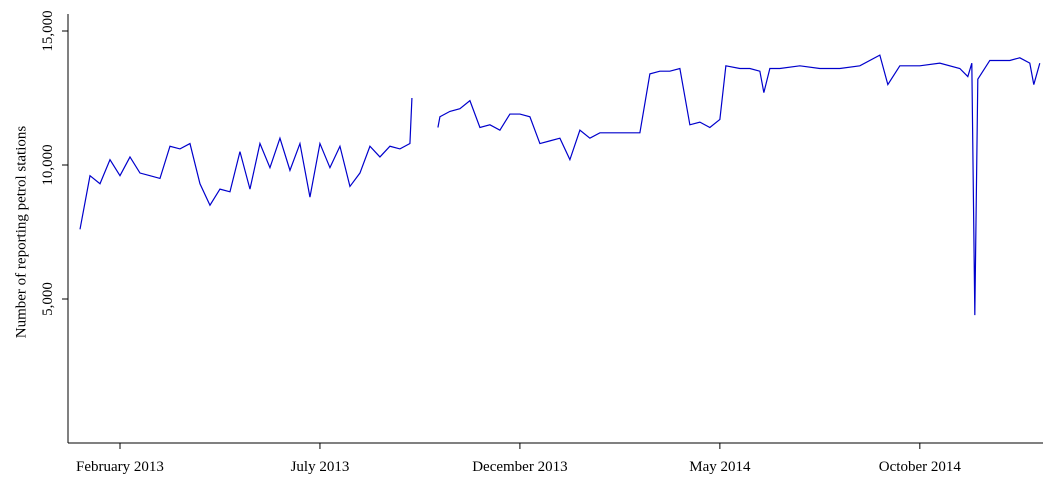 Image resolution: width=1046 pixels, height=484 pixels. What do you see at coordinates (920, 467) in the screenshot?
I see `x-tick-label: October 2014` at bounding box center [920, 467].